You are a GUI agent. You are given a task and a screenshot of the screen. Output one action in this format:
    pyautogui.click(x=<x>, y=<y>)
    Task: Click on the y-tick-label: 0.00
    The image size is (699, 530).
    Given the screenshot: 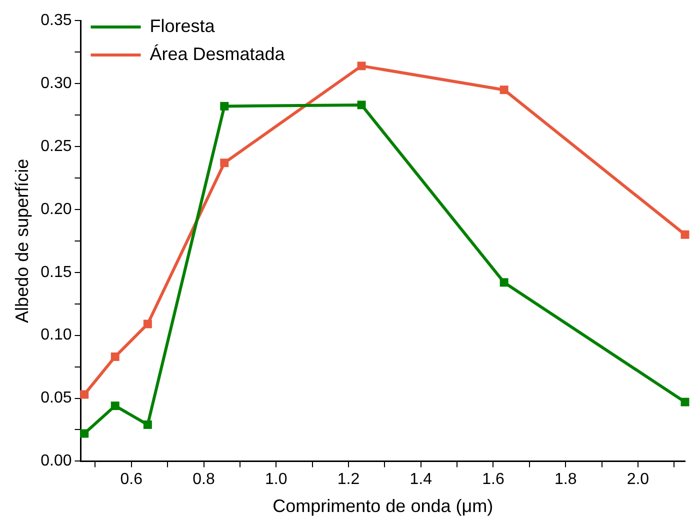 What is the action you would take?
    pyautogui.click(x=56, y=461)
    